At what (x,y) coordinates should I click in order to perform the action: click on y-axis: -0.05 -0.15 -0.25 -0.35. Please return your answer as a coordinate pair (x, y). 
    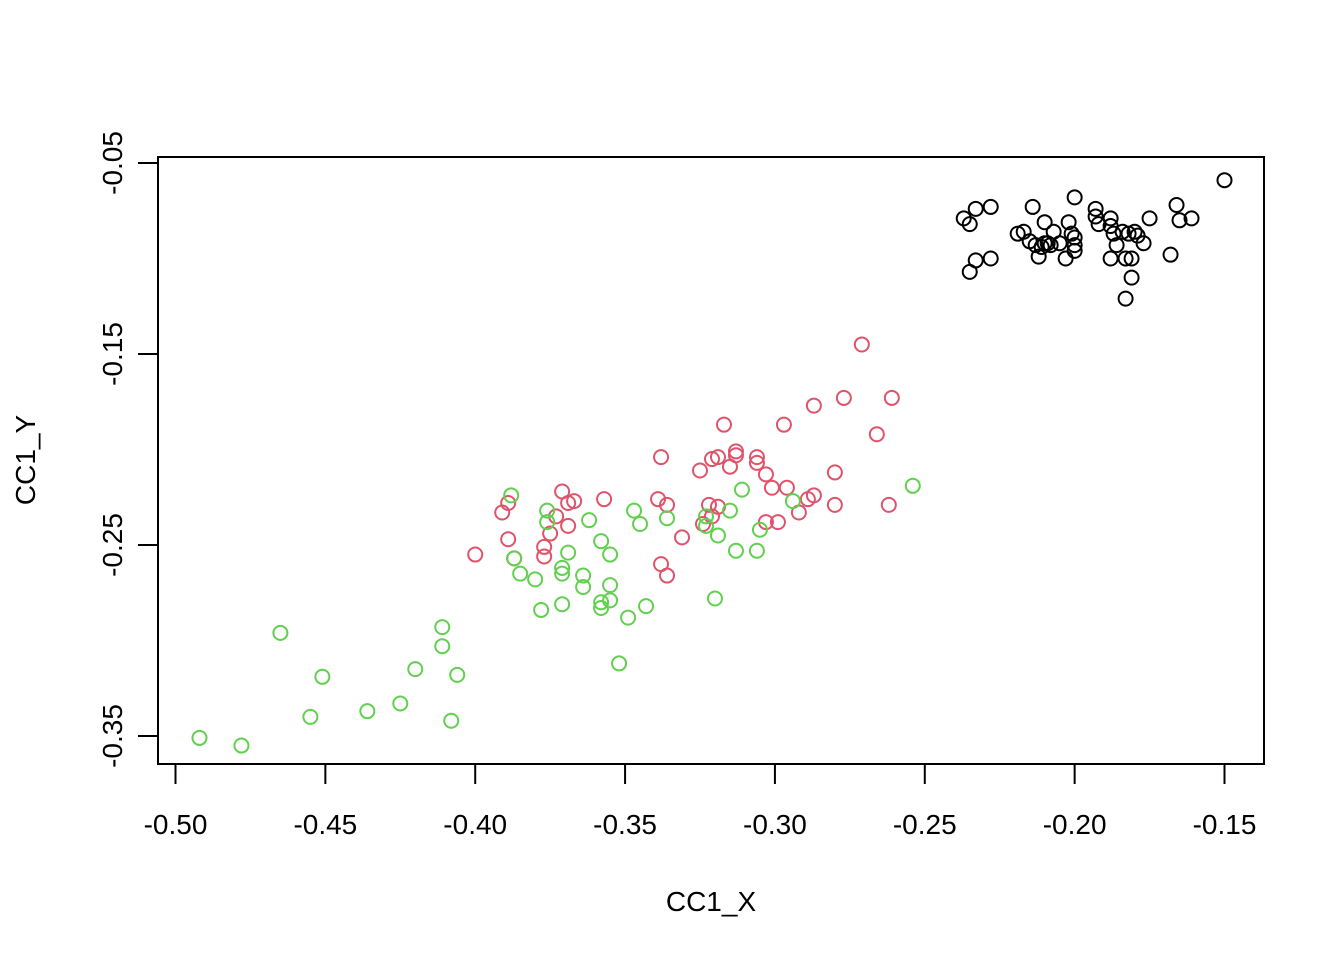
    Looking at the image, I should click on (128, 449).